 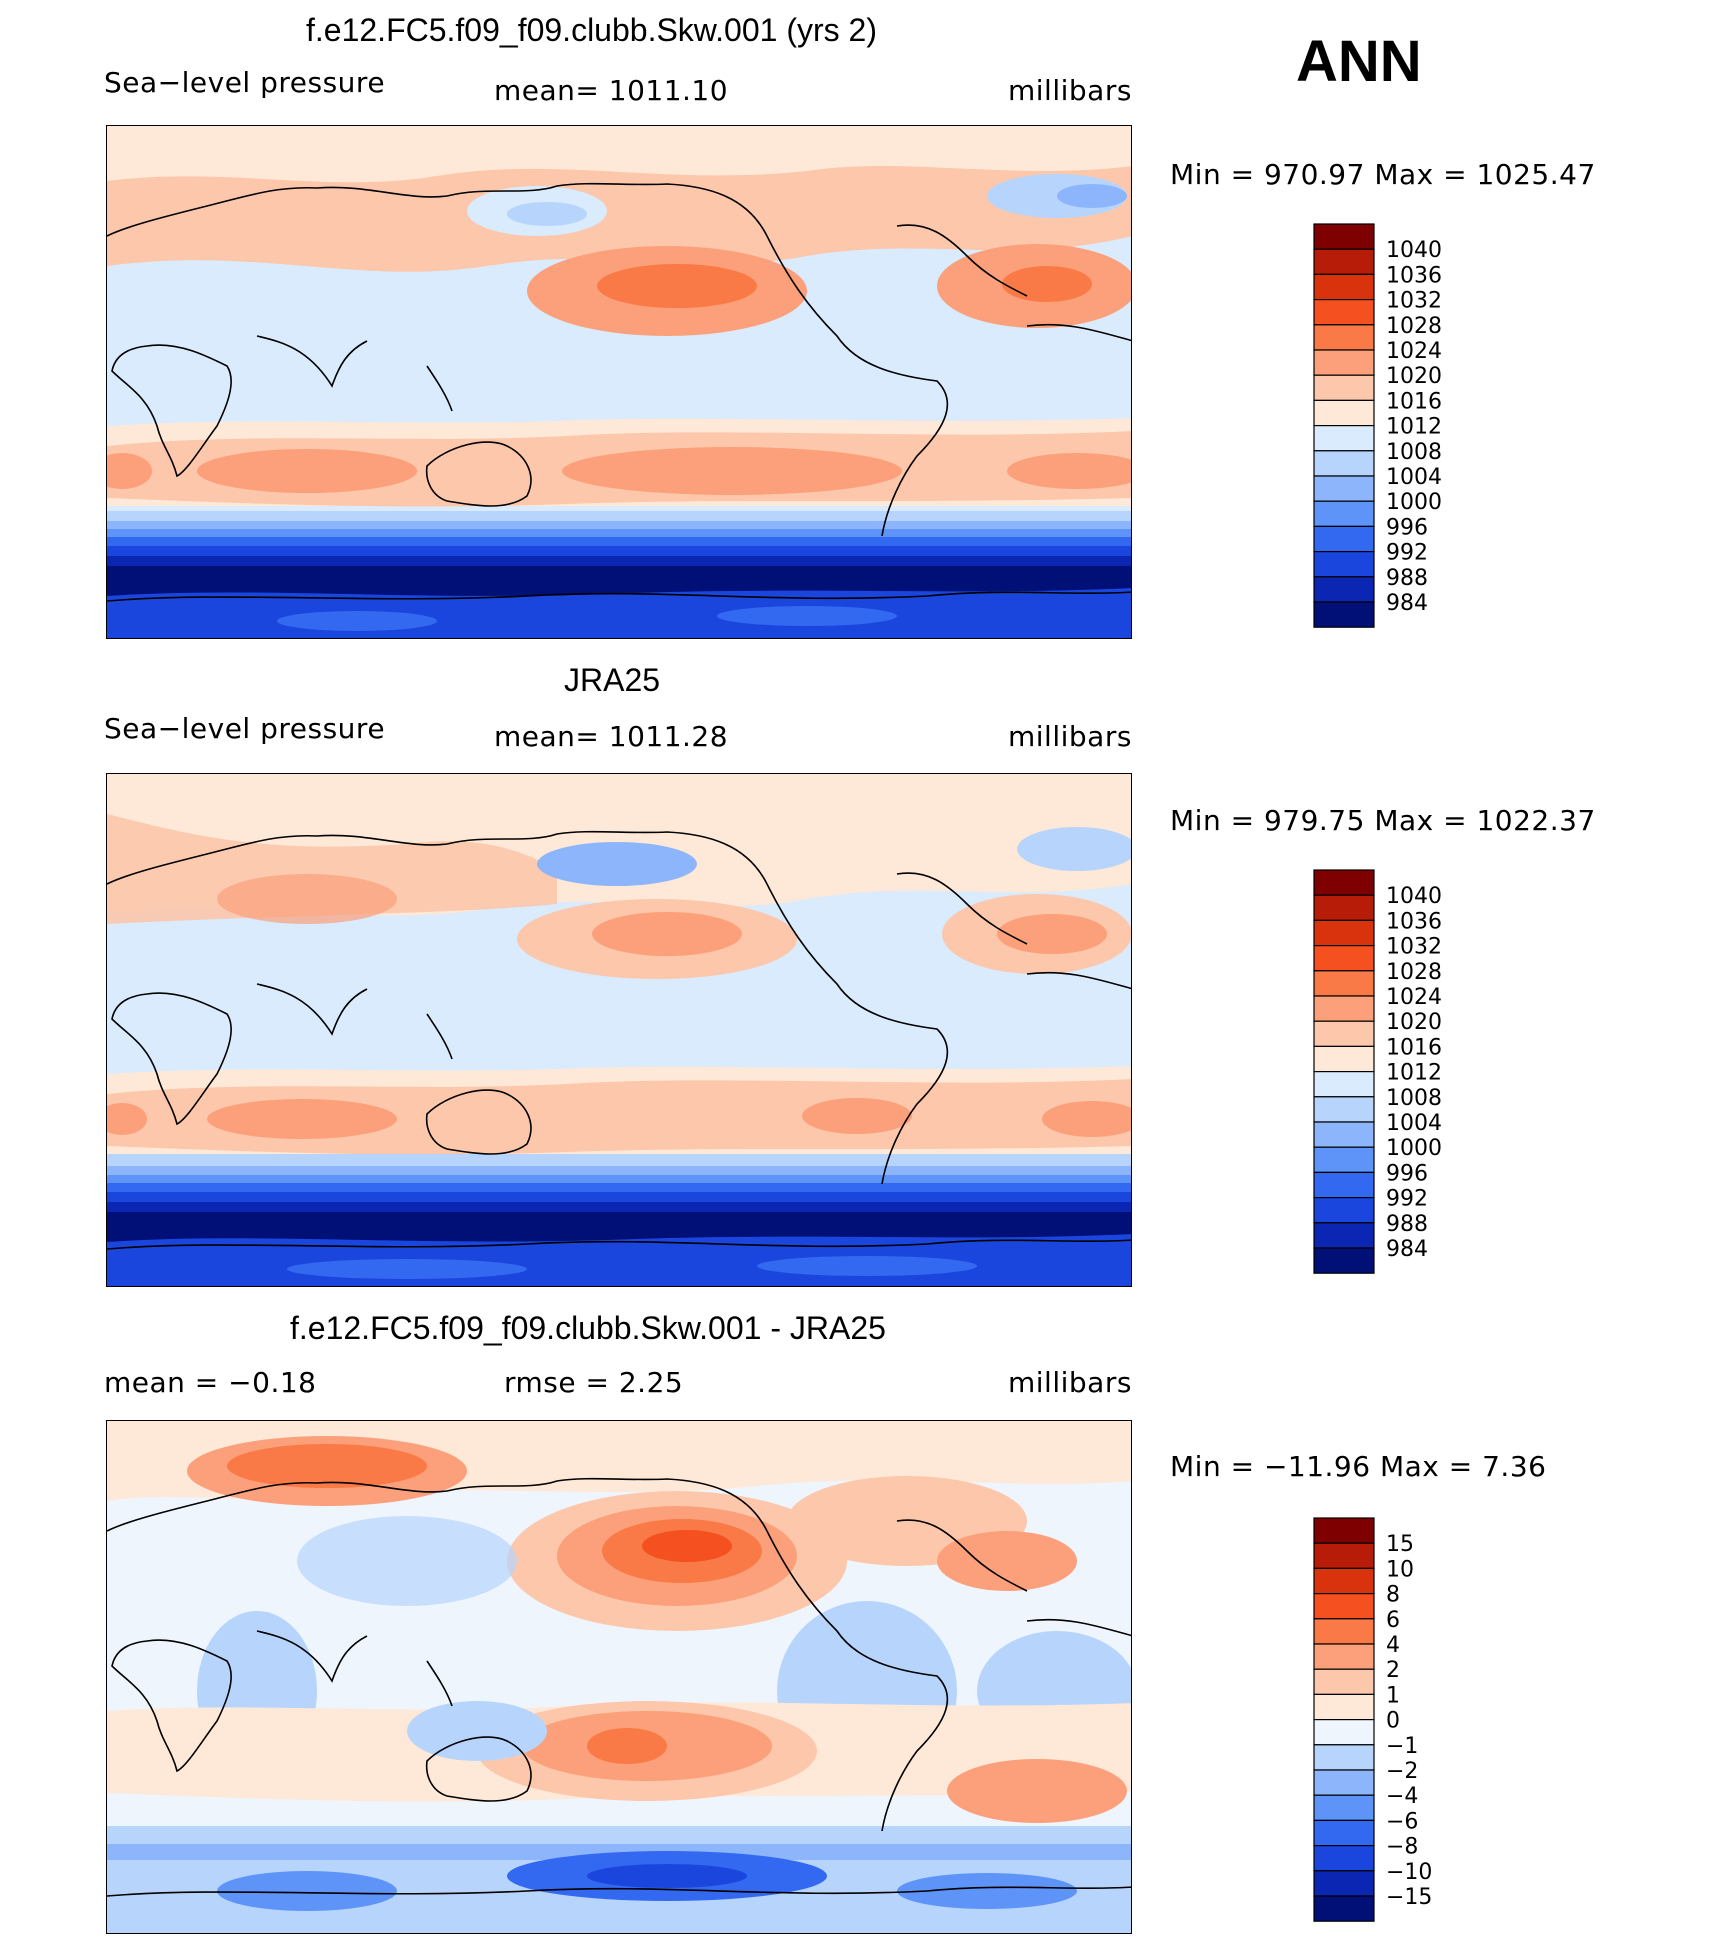 What do you see at coordinates (245, 728) in the screenshot?
I see `panel2-variable: Sea−level pressure` at bounding box center [245, 728].